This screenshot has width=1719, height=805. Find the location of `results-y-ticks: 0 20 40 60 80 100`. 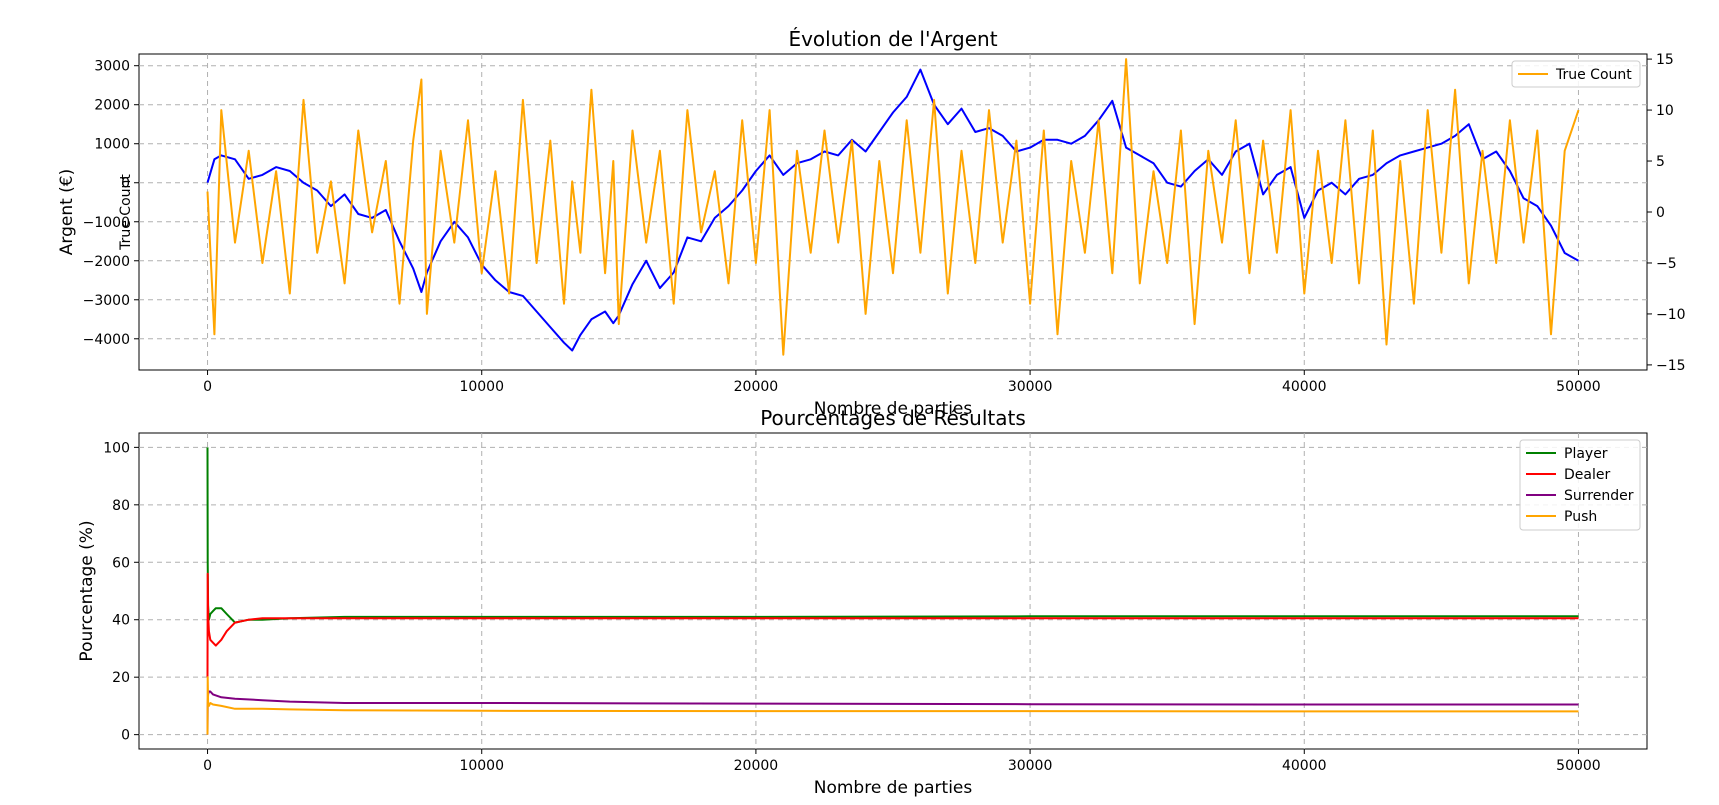

results-y-ticks: 0 20 40 60 80 100 is located at coordinates (121, 592).